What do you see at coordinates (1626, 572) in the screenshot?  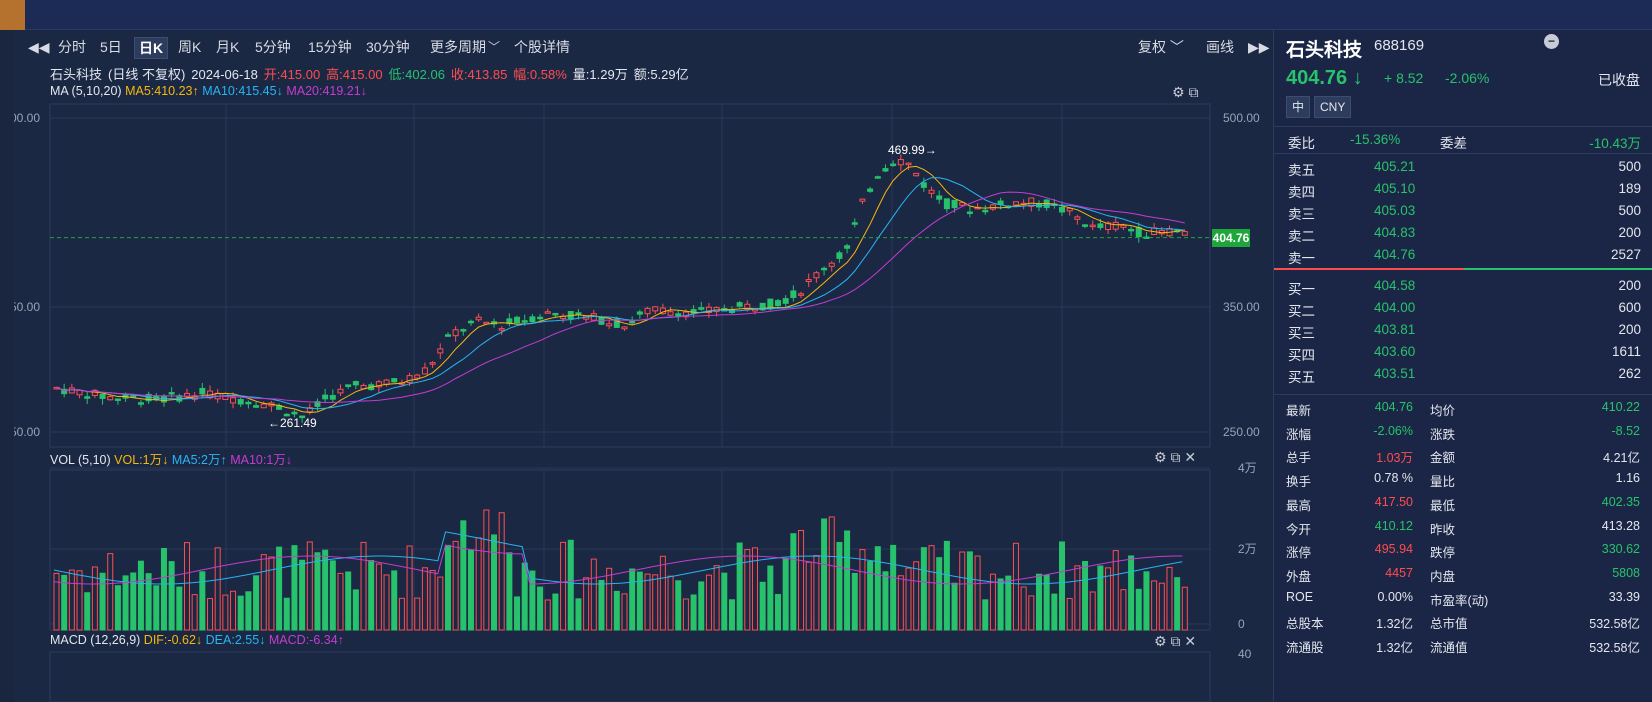 I see `stat-value: 5808` at bounding box center [1626, 572].